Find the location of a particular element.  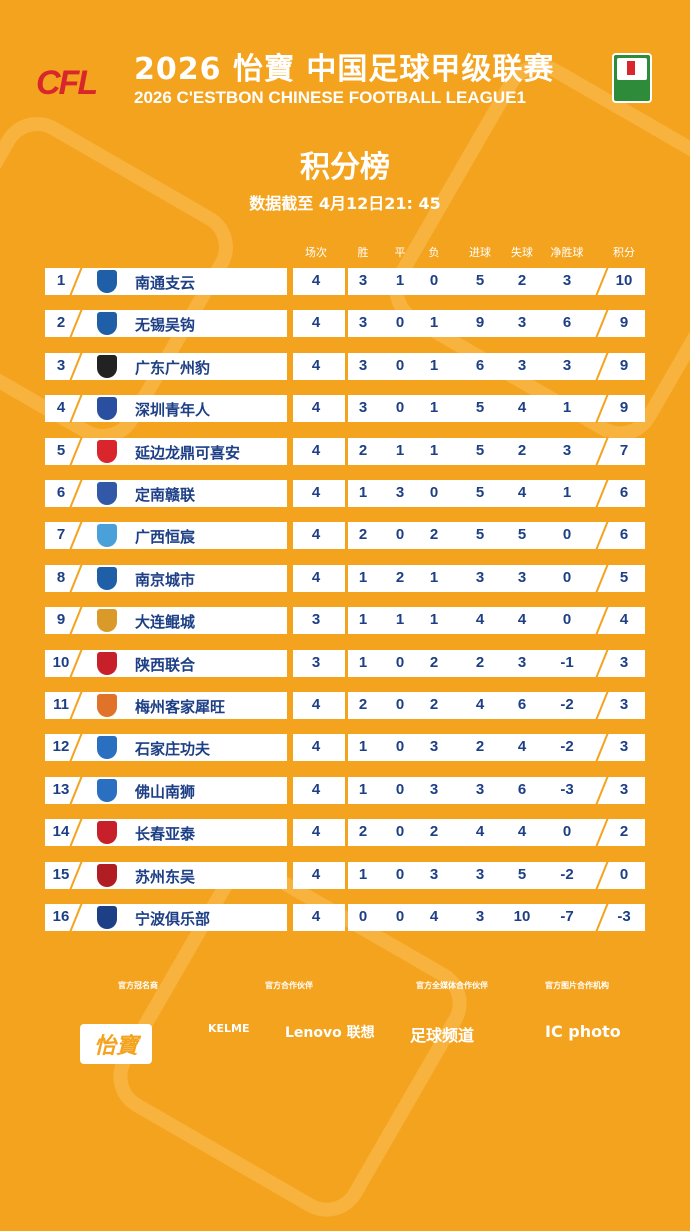

sponsor-title: 官方全媒体合作伙伴 is located at coordinates (452, 985).